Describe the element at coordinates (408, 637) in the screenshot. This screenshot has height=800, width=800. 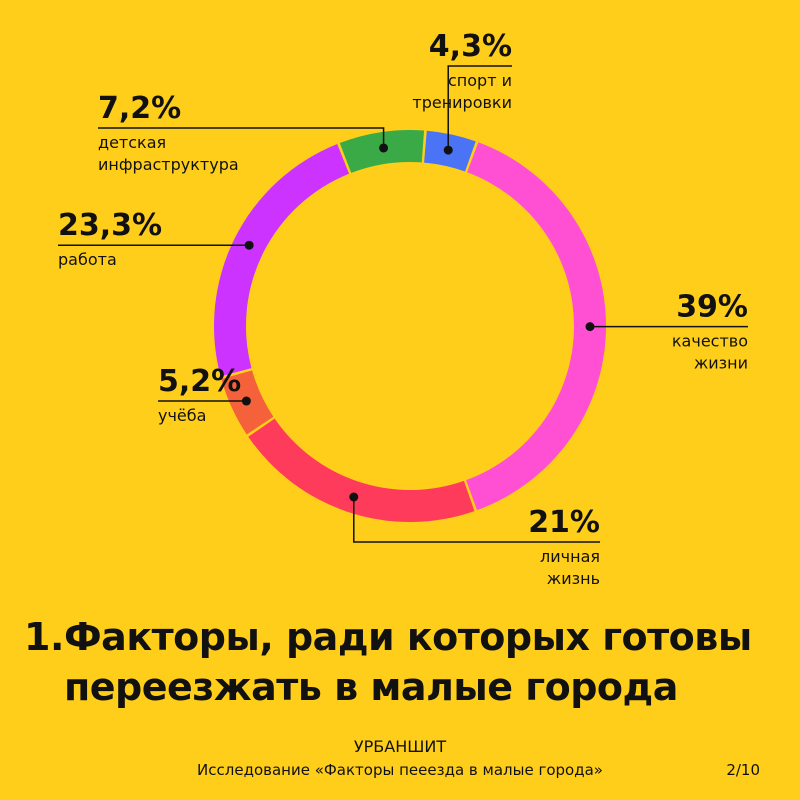
I see `title-line-1: Факторы, ради которых готовы` at that location.